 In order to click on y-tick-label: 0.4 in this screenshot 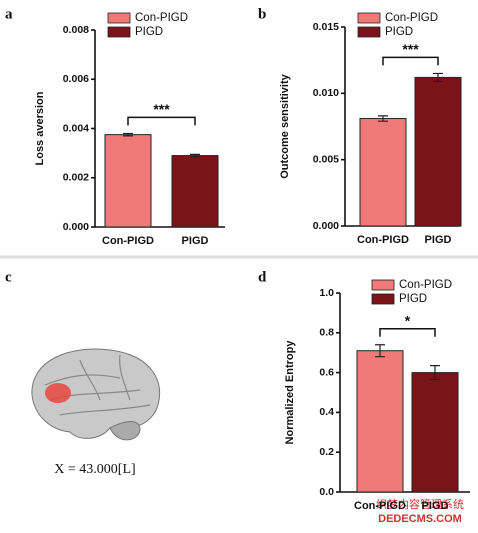, I will do `click(326, 412)`.